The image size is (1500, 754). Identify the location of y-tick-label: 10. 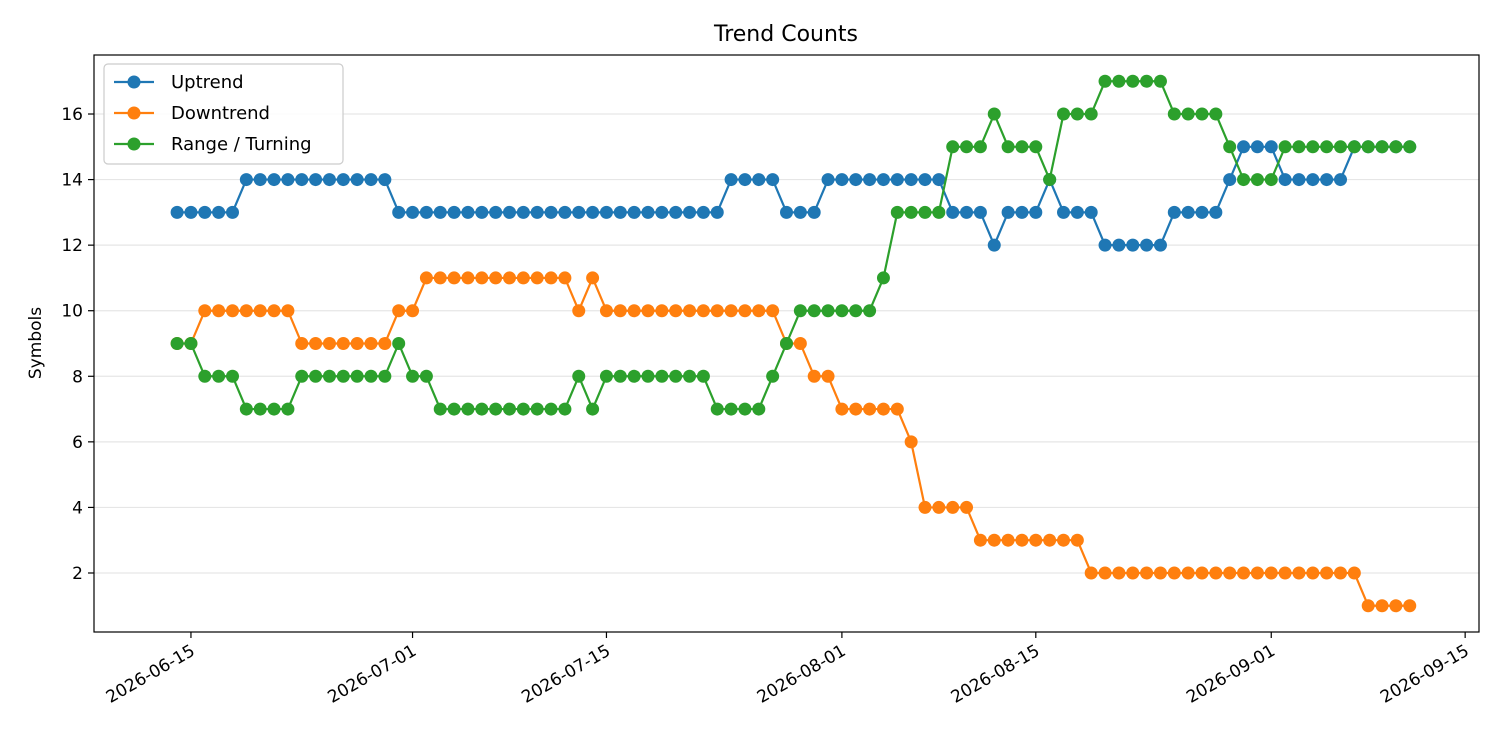
(72, 312).